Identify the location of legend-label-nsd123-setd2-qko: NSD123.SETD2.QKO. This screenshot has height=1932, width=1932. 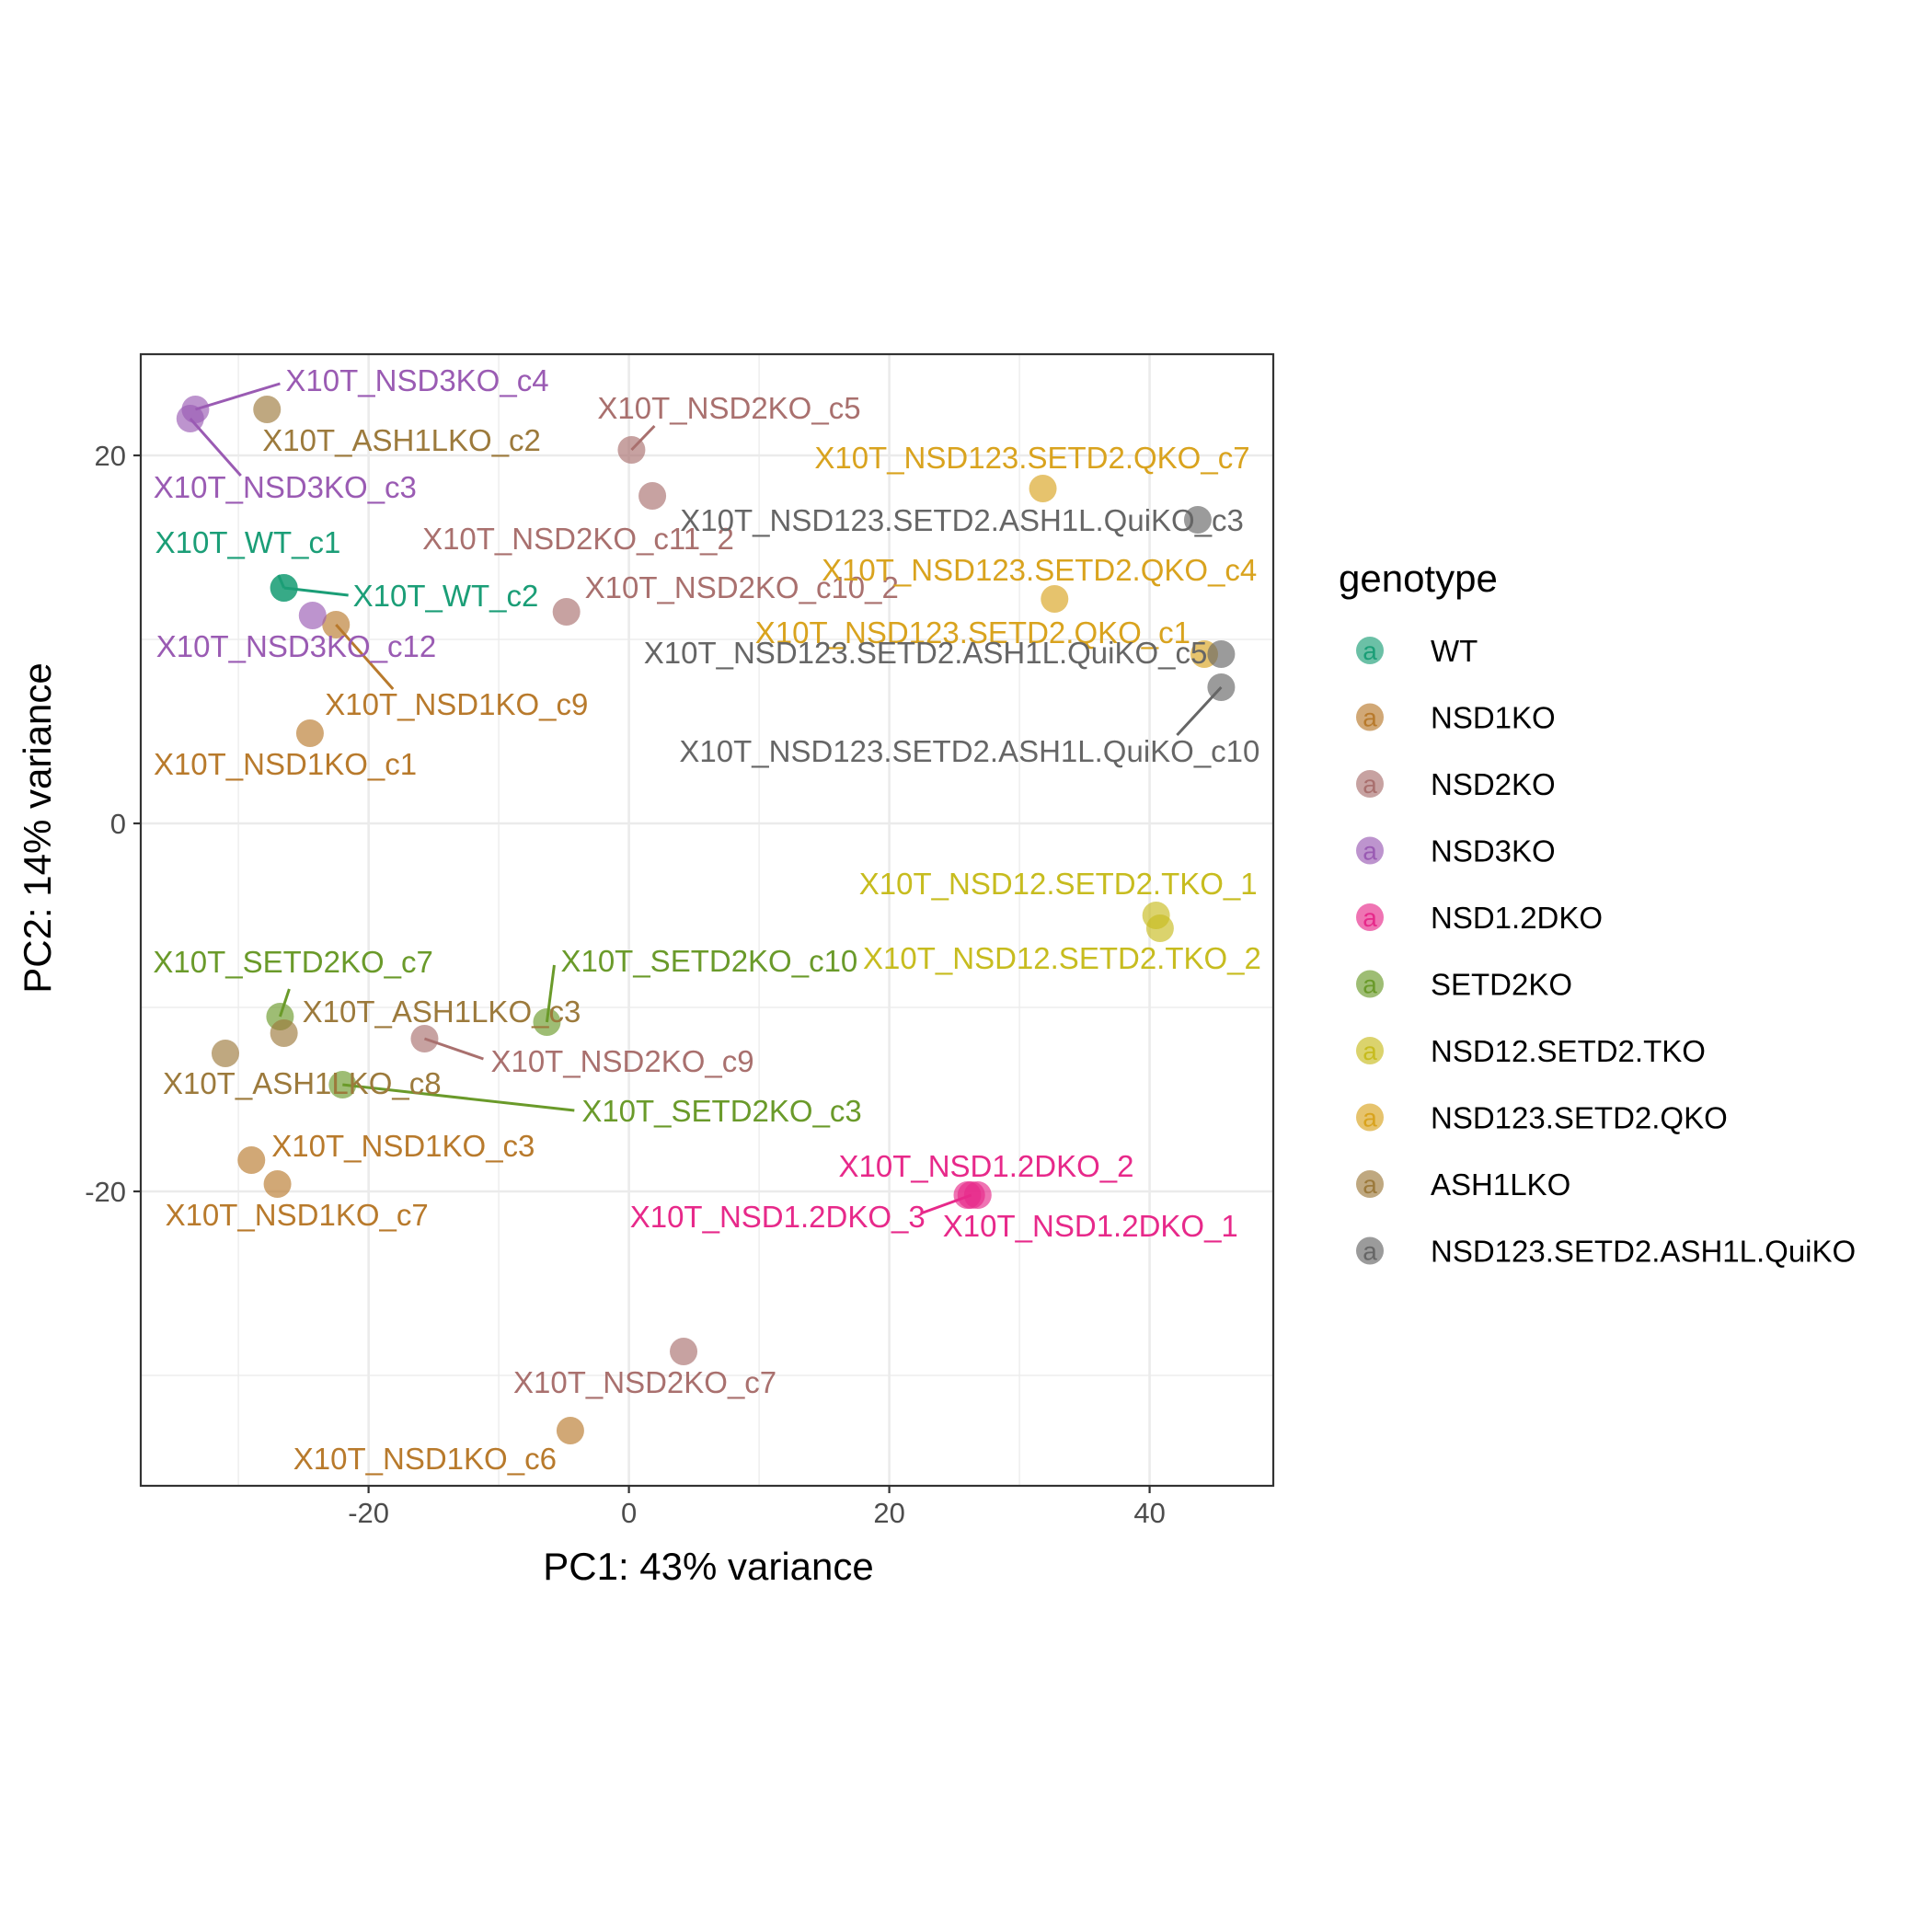
(1579, 1118).